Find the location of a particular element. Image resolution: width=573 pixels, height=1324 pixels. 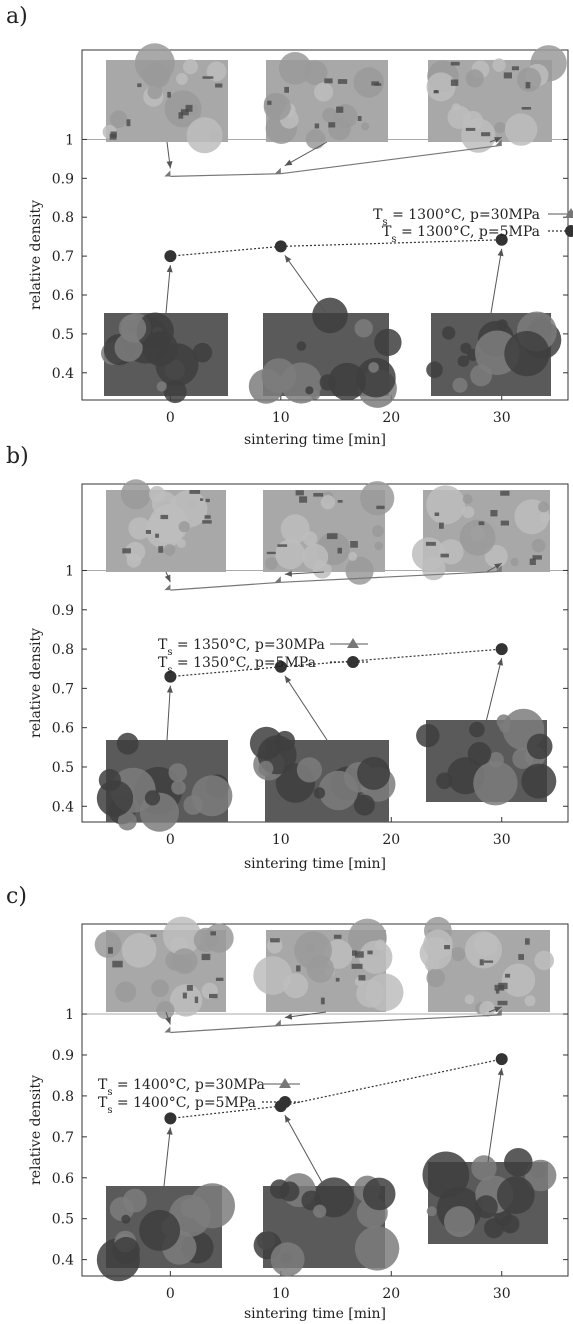

legend-label: Ts = 1400°C, p=5MPa is located at coordinates (177, 1105).